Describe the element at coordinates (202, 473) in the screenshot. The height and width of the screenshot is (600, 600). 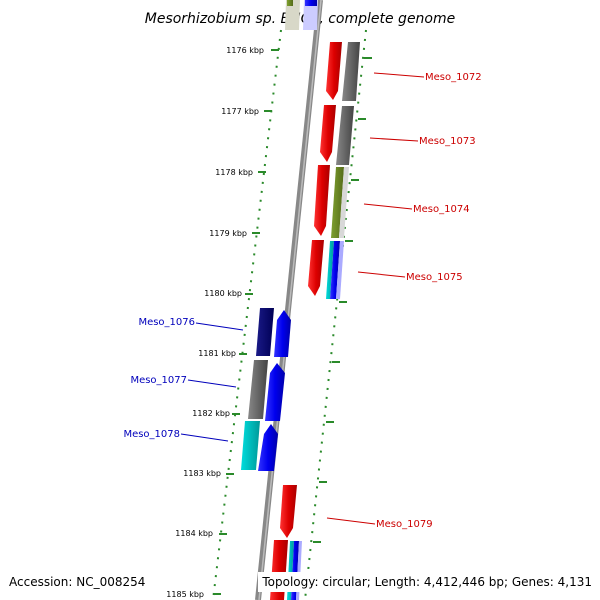
I see `kbp-label: 1183 kbp` at that location.